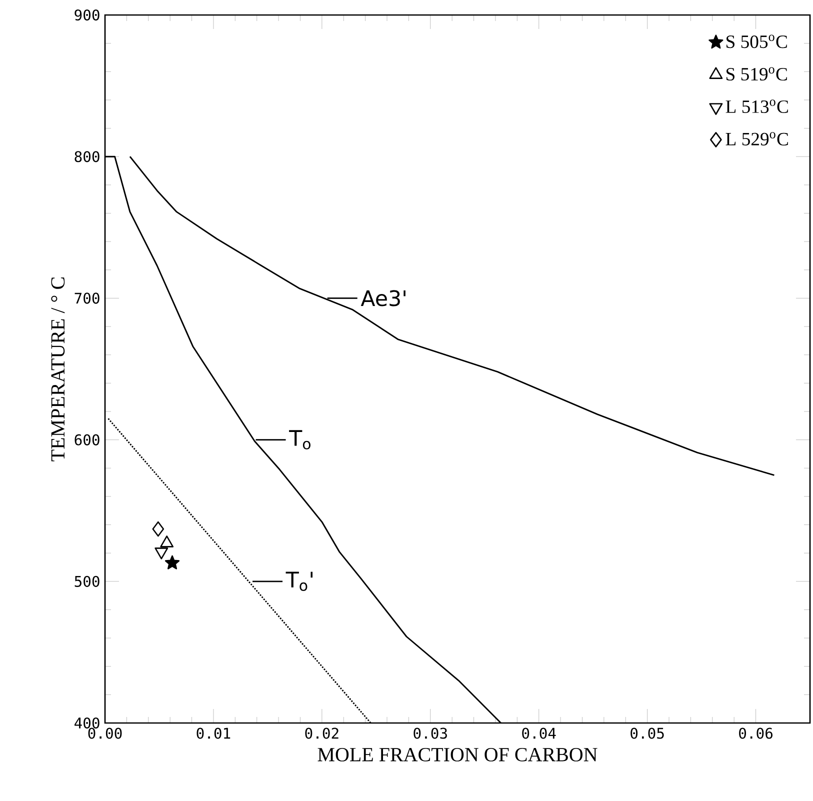  Describe the element at coordinates (458, 755) in the screenshot. I see `x-axis-title: MOLE FRACTION OF CARBON` at that location.